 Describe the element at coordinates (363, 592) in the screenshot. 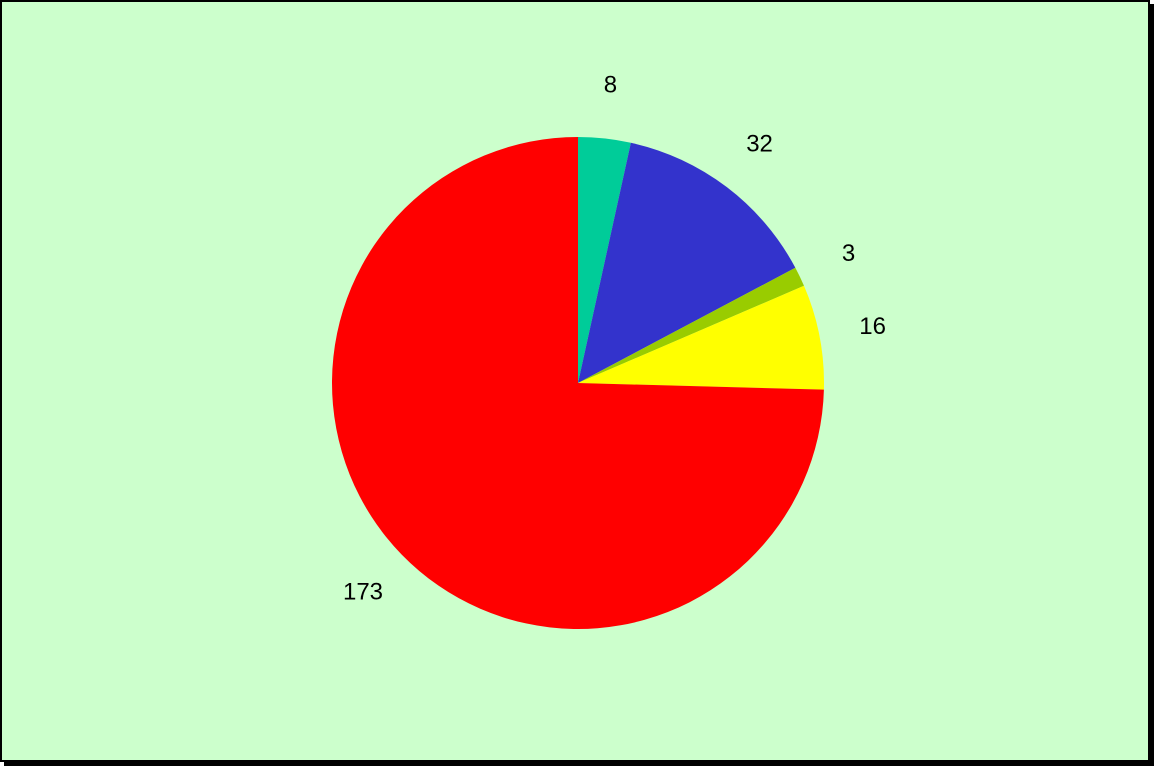

I see `pie-label-173: 173` at that location.